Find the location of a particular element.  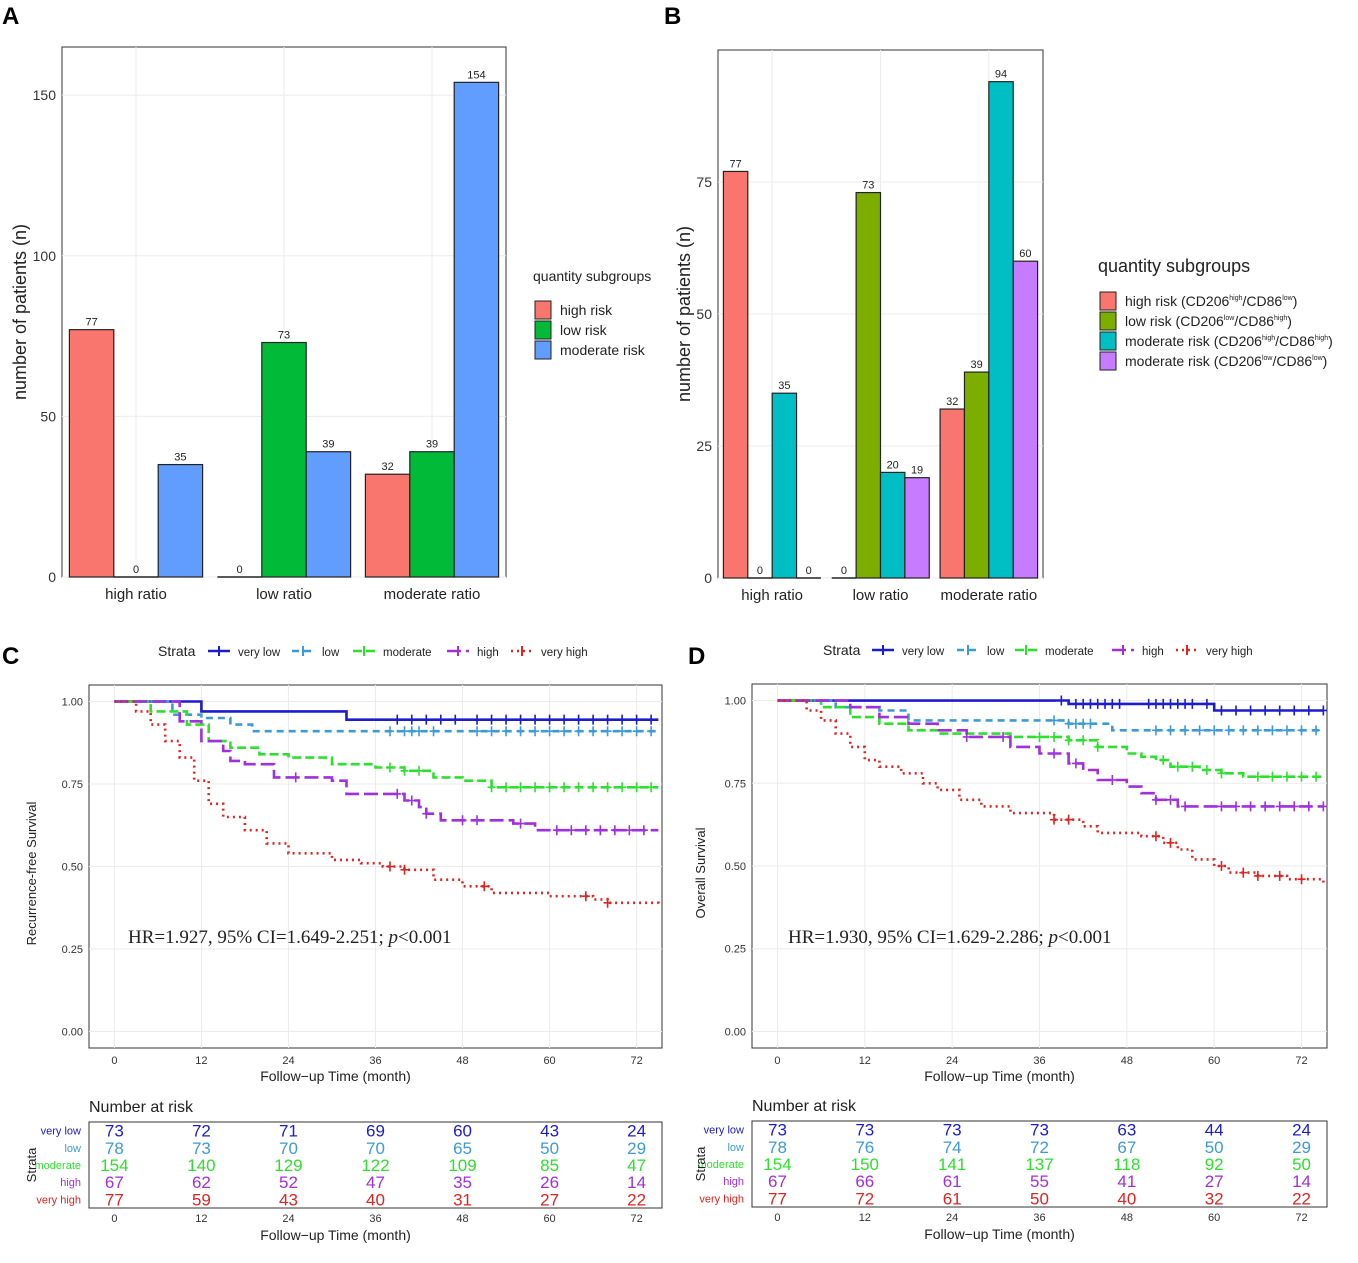

risk-y-axis-label: Strata is located at coordinates (31, 1164).